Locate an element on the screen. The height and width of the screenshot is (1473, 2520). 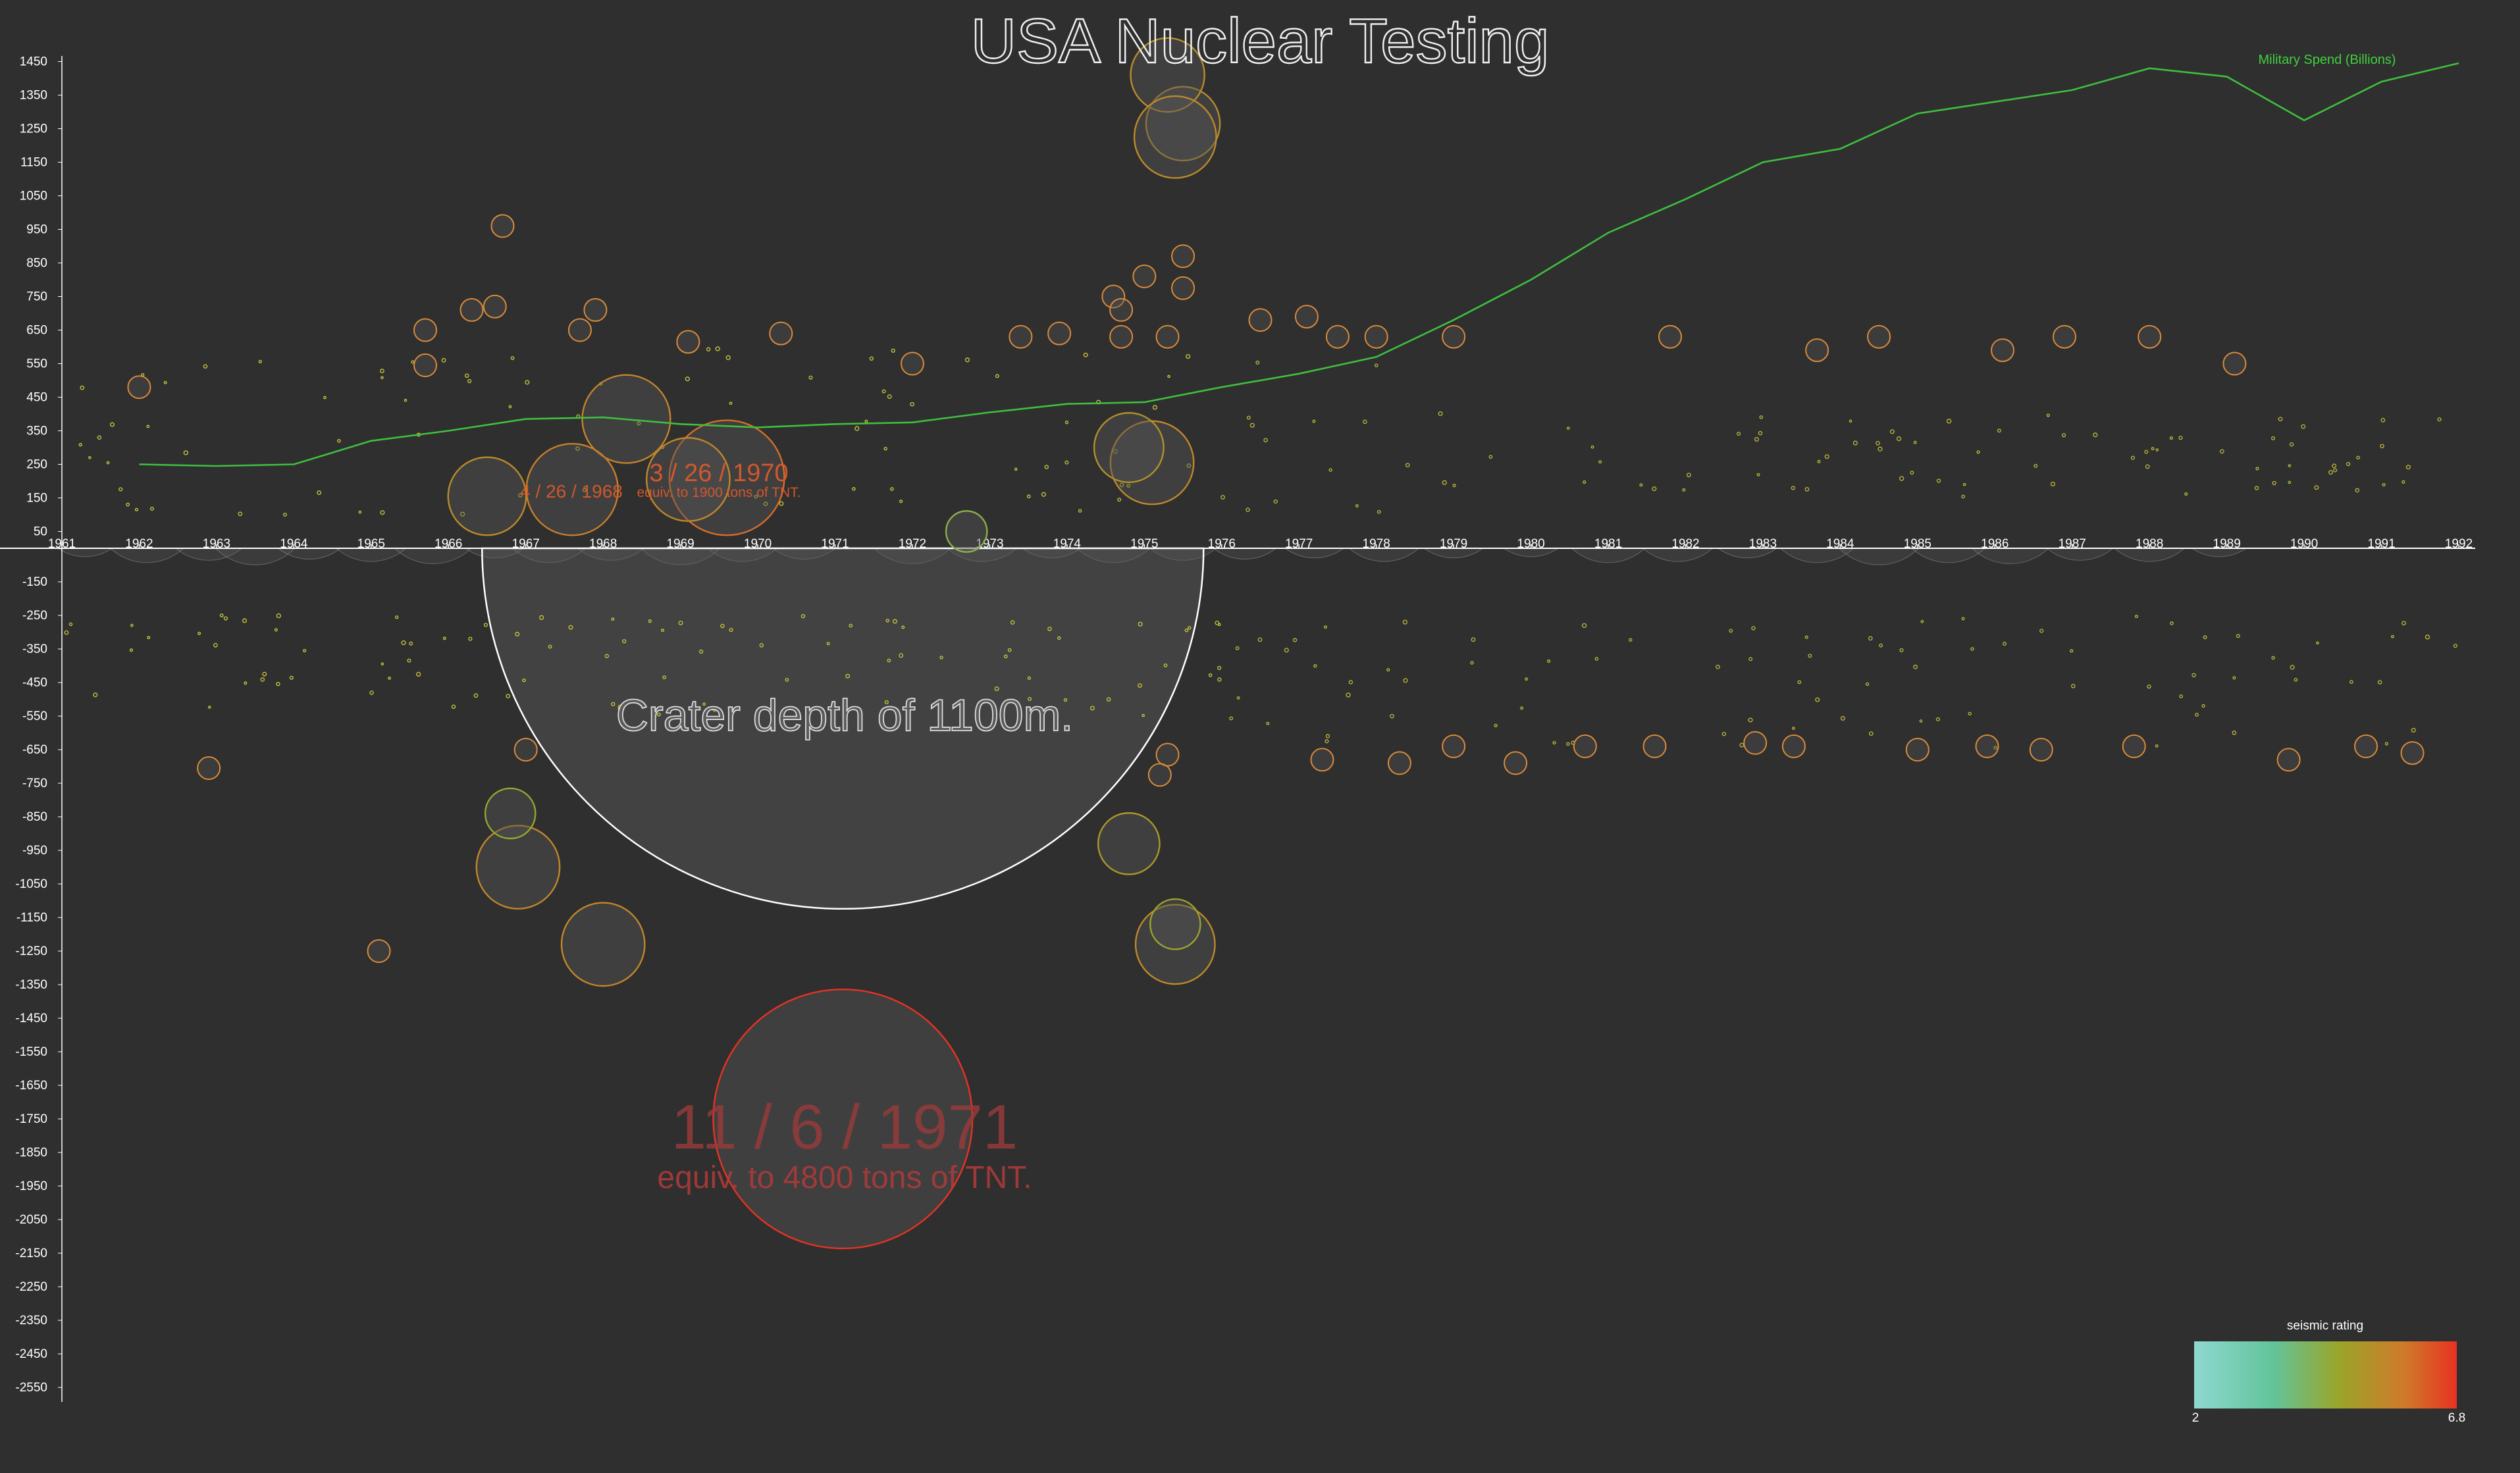
x-tick-label: 1974 is located at coordinates (1067, 544).